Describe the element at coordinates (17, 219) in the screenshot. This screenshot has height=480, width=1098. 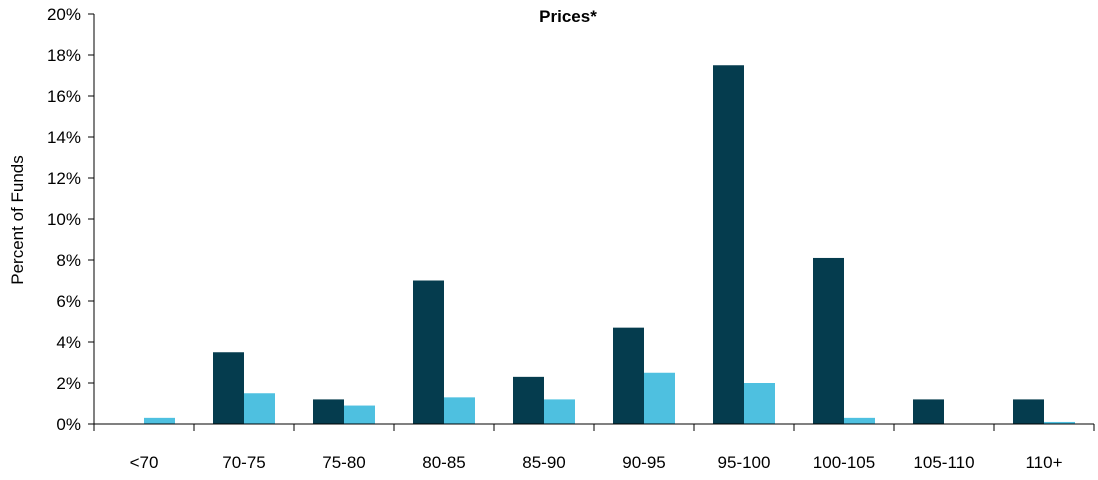
I see `y-axis-title: Percent of Funds` at that location.